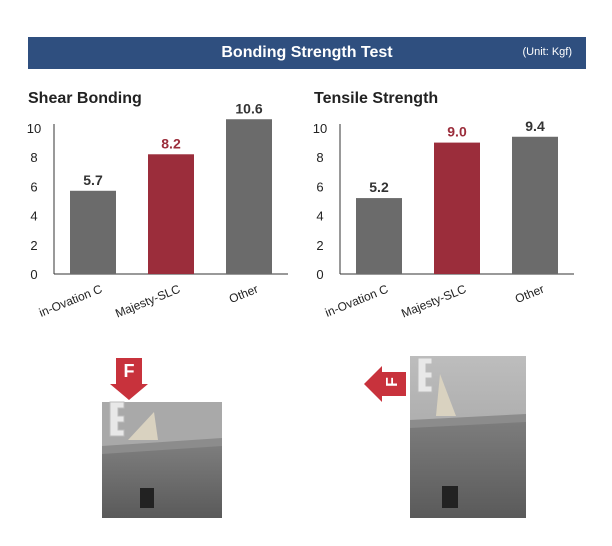 The image size is (612, 546). Describe the element at coordinates (379, 187) in the screenshot. I see `data-label: 5.2` at that location.